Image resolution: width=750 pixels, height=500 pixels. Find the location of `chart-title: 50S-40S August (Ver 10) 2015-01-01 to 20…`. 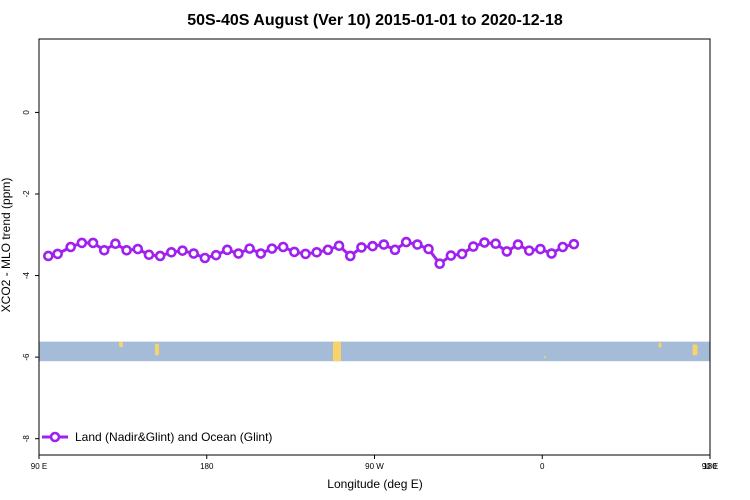

chart-title: 50S-40S August (Ver 10) 2015-01-01 to 20… is located at coordinates (375, 20).